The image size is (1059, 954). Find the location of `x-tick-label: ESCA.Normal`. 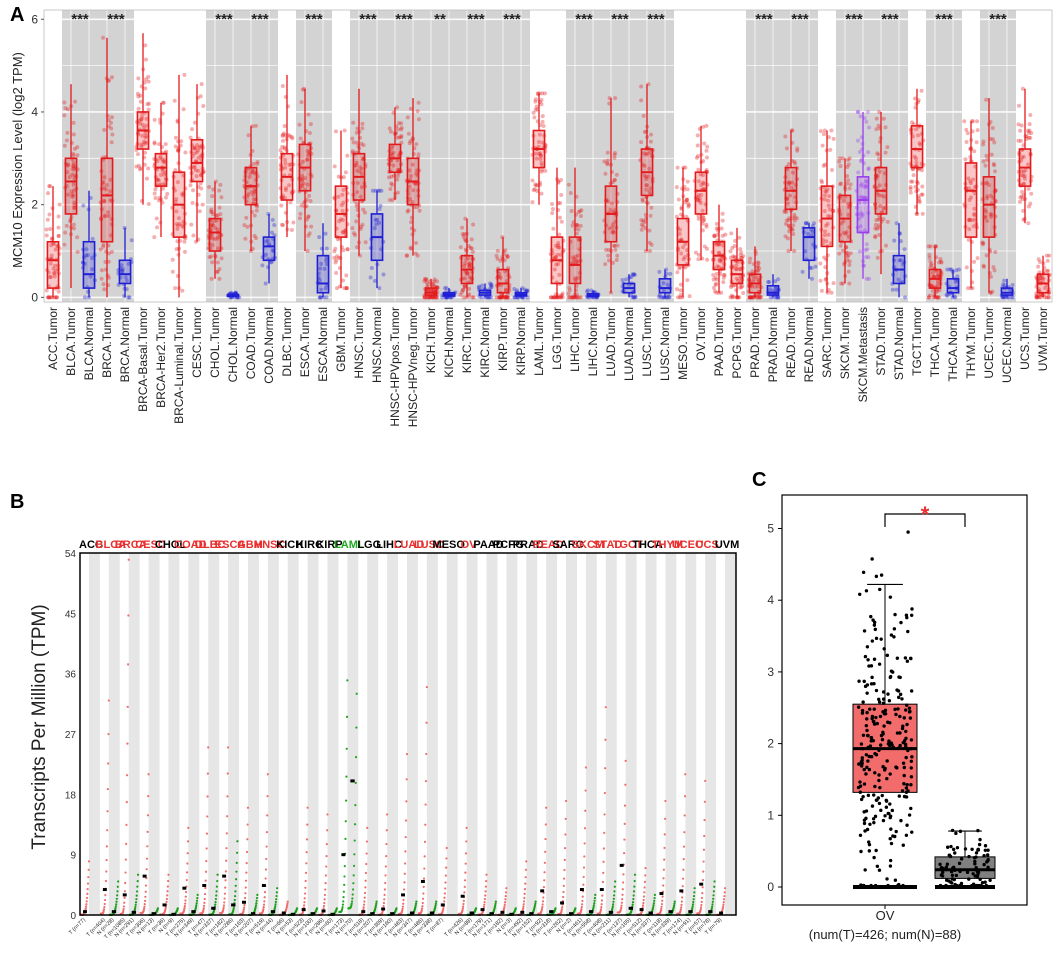

x-tick-label: ESCA.Normal is located at coordinates (323, 344).